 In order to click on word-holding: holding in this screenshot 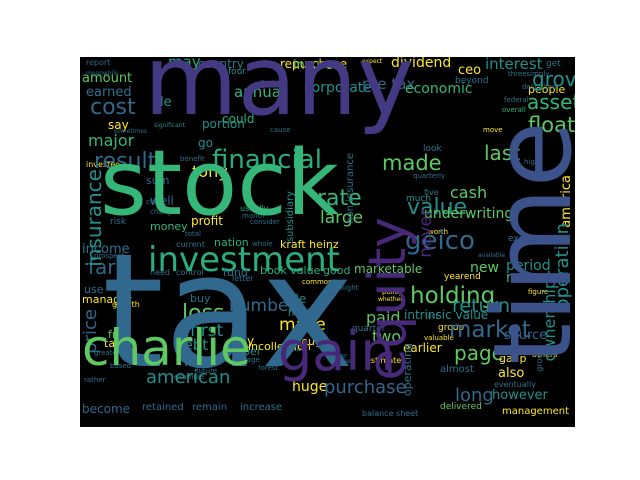, I will do `click(453, 296)`.